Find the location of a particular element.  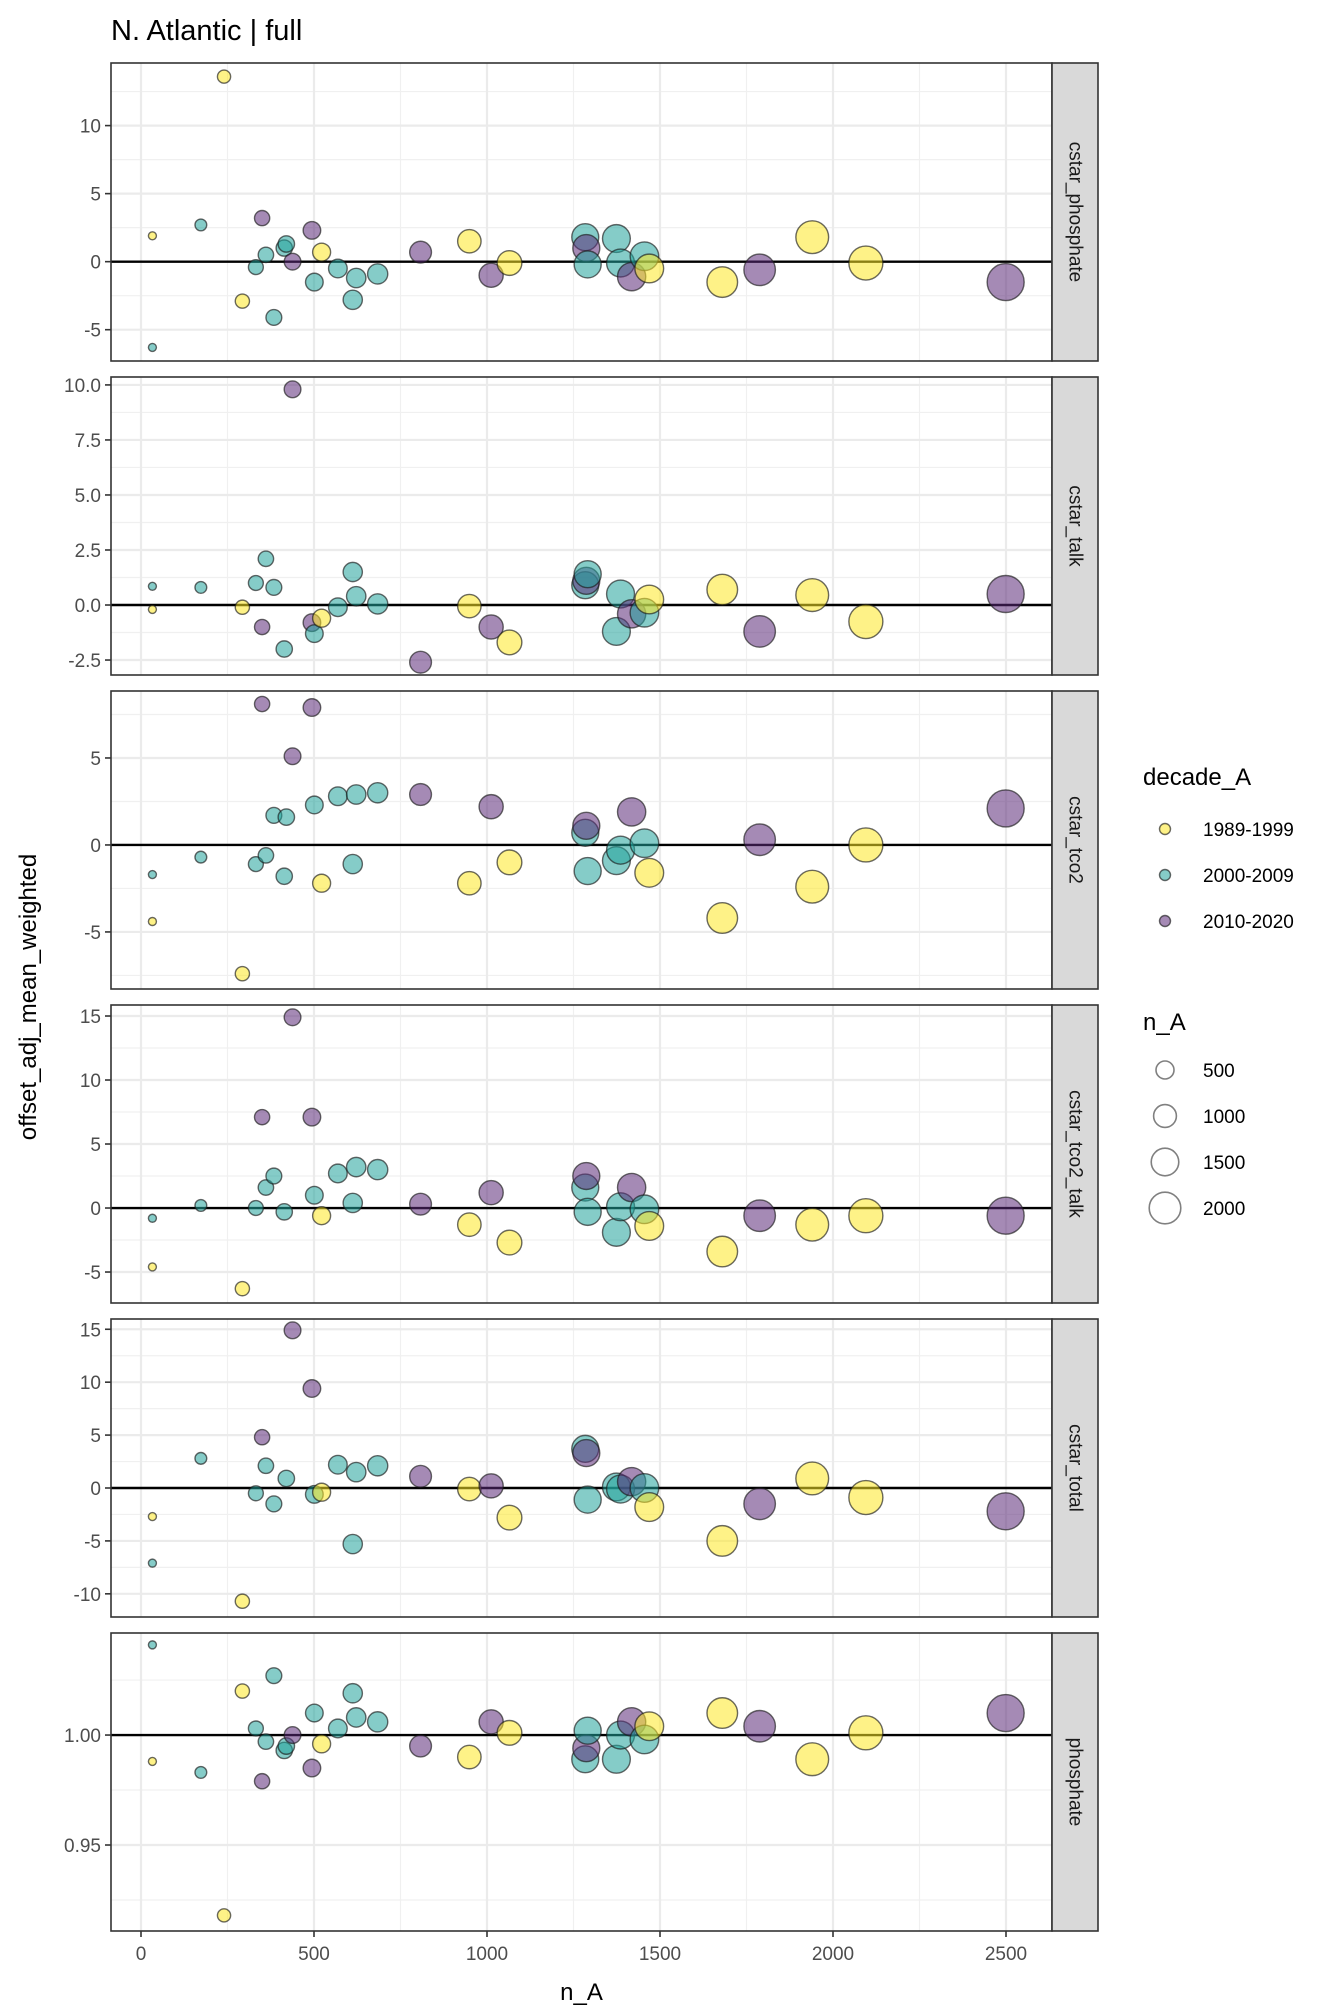

facet-strip-label: cstar_tco2 is located at coordinates (1075, 840).